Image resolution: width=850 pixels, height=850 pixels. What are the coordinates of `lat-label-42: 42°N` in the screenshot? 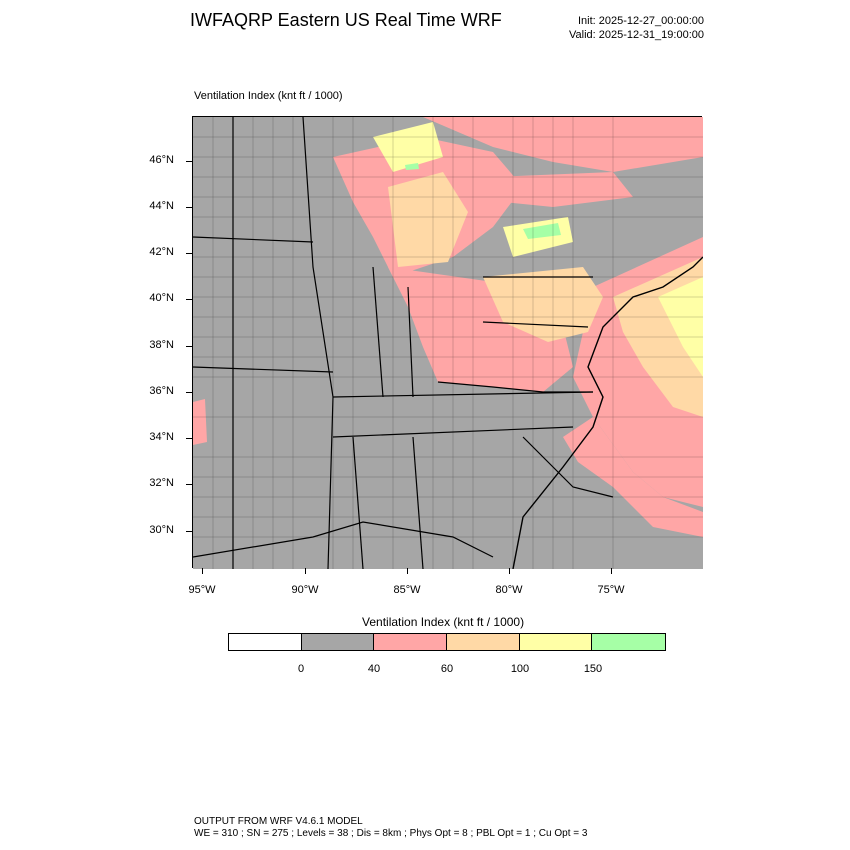 It's located at (161, 252).